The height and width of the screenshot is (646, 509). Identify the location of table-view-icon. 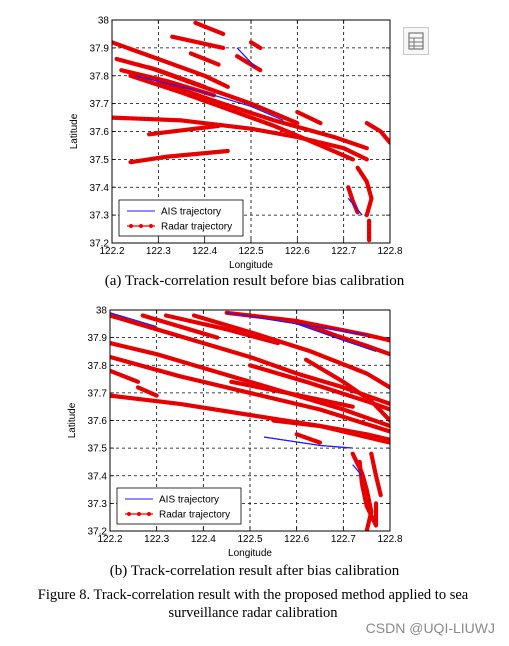
(416, 41).